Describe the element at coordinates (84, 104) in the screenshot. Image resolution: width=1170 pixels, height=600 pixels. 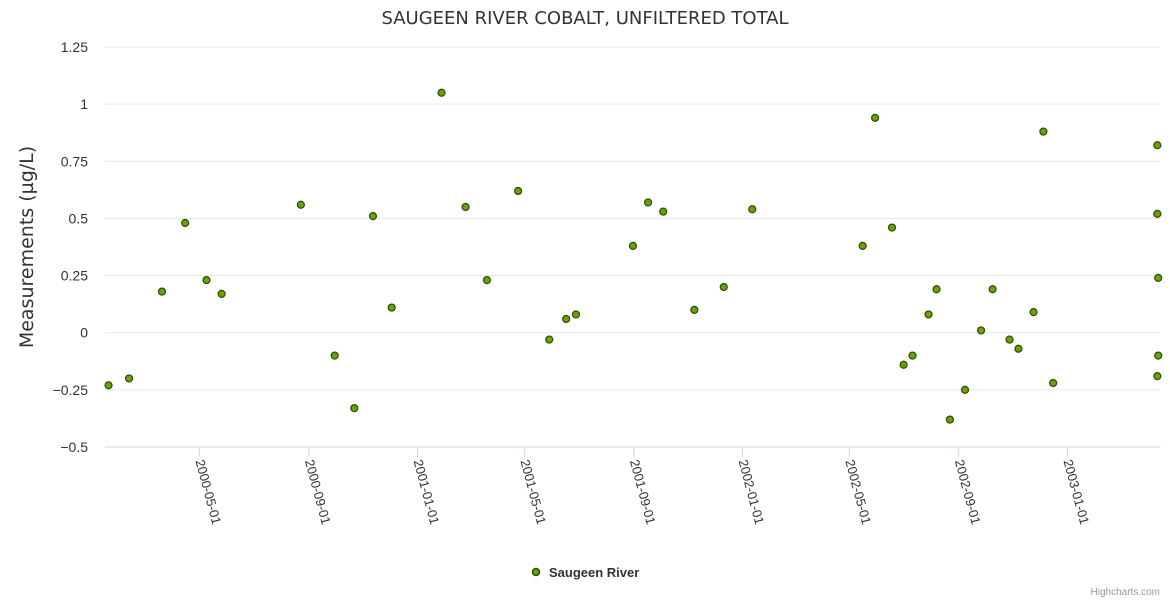
I see `y-tick-label: 1` at that location.